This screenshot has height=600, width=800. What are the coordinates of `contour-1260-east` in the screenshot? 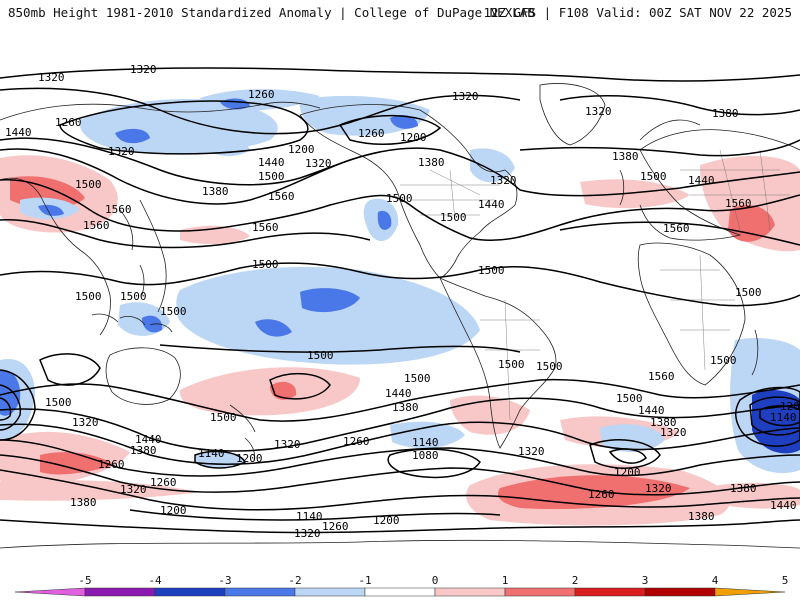 It's located at (390, 129).